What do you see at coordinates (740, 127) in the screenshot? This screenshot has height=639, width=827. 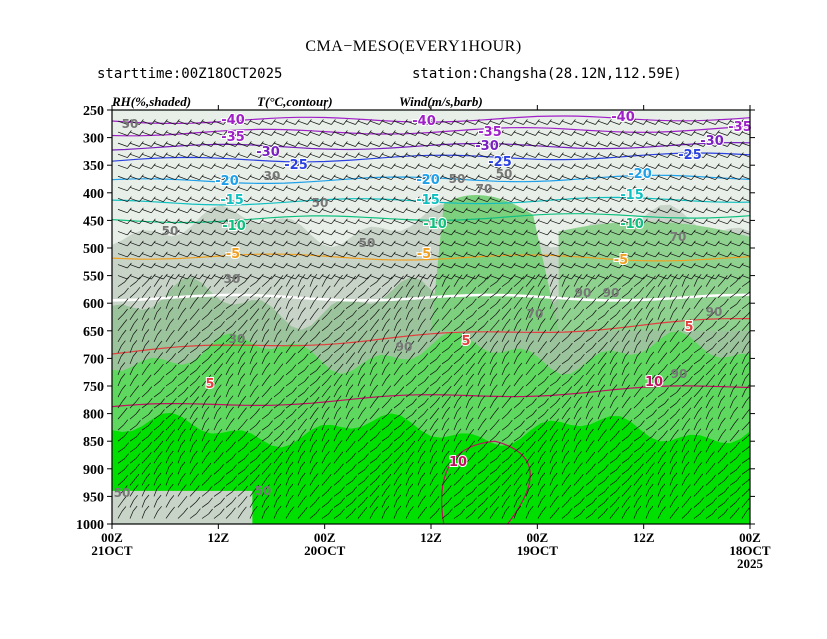 I see `temperature-contour-label: -35` at bounding box center [740, 127].